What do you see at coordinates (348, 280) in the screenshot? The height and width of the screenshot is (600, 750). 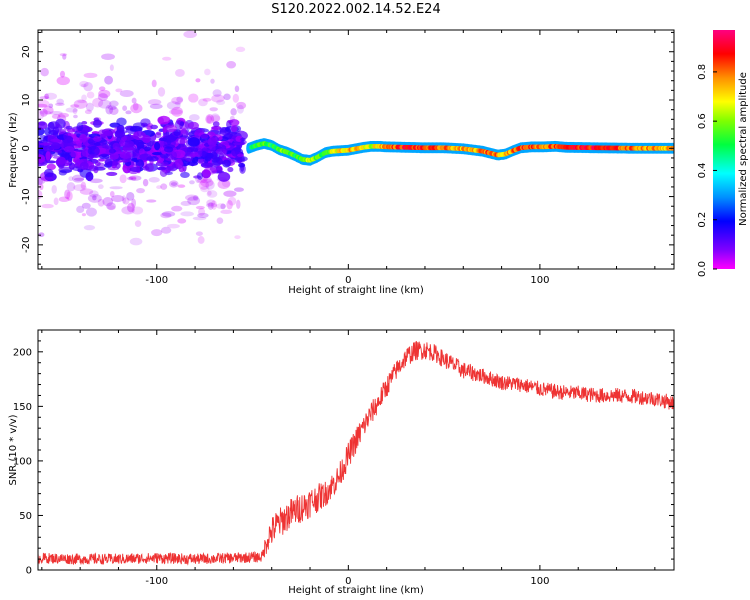 I see `x-tick-label: 0` at bounding box center [348, 280].